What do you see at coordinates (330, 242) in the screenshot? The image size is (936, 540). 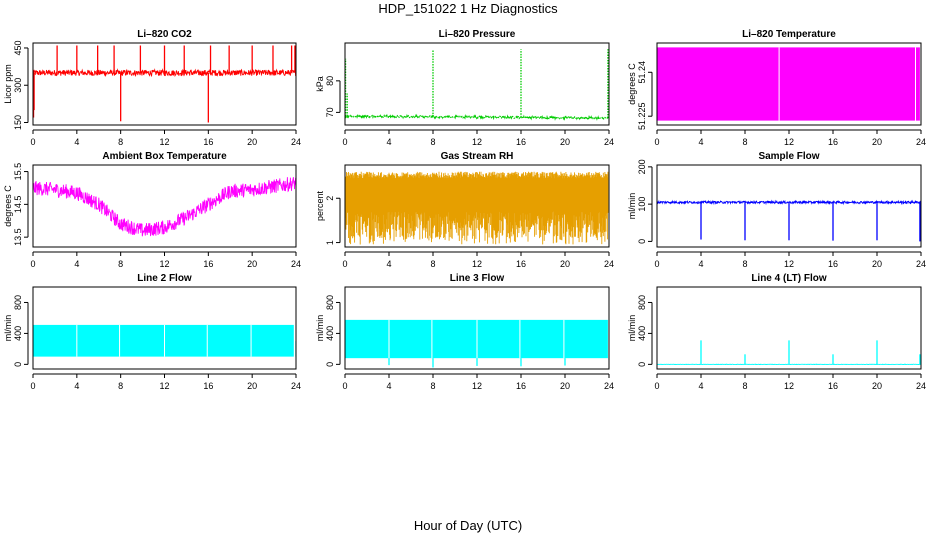 I see `y-tick-label: 1` at bounding box center [330, 242].